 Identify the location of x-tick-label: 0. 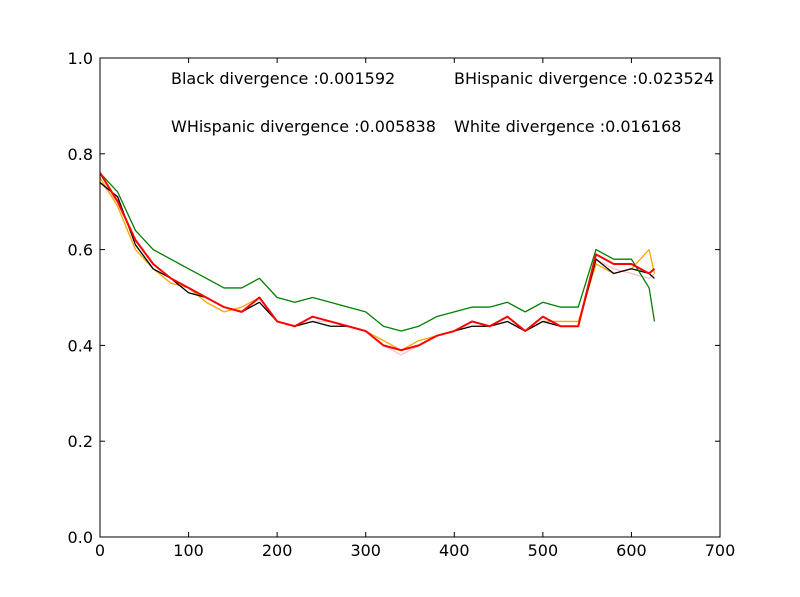
(100, 550).